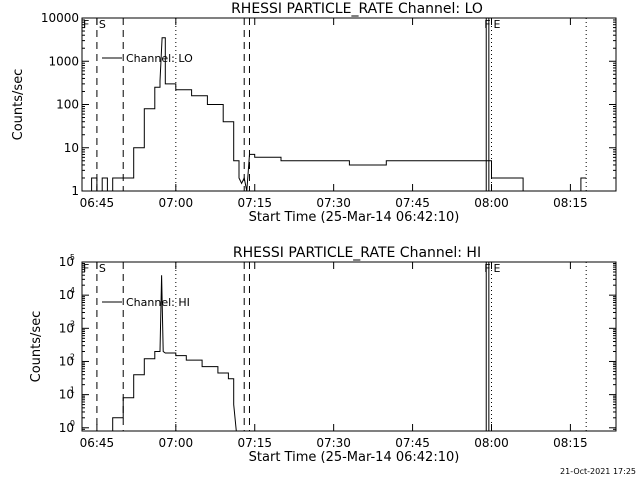 Image resolution: width=640 pixels, height=480 pixels. Describe the element at coordinates (63, 61) in the screenshot. I see `y-tick-label: 1000` at that location.